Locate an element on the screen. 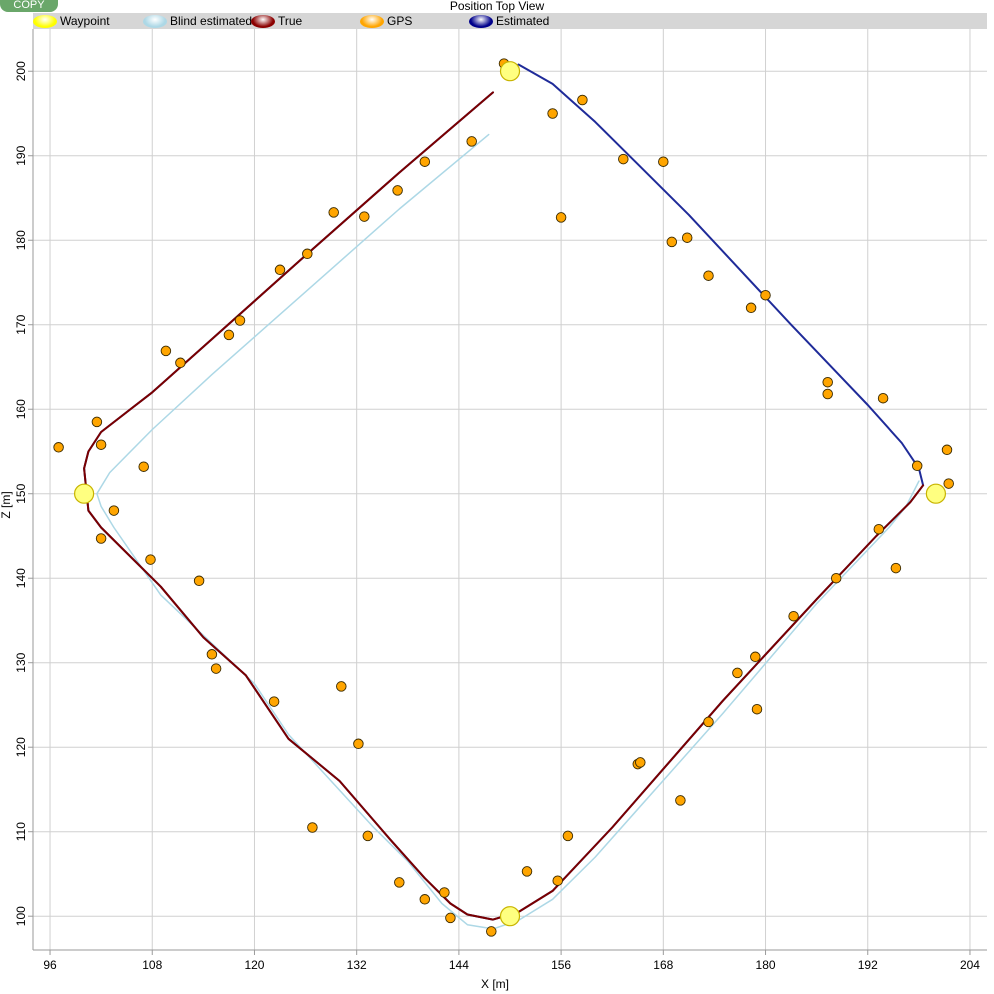 This screenshot has height=994, width=994. x-axis-title: X [m] is located at coordinates (495, 984).